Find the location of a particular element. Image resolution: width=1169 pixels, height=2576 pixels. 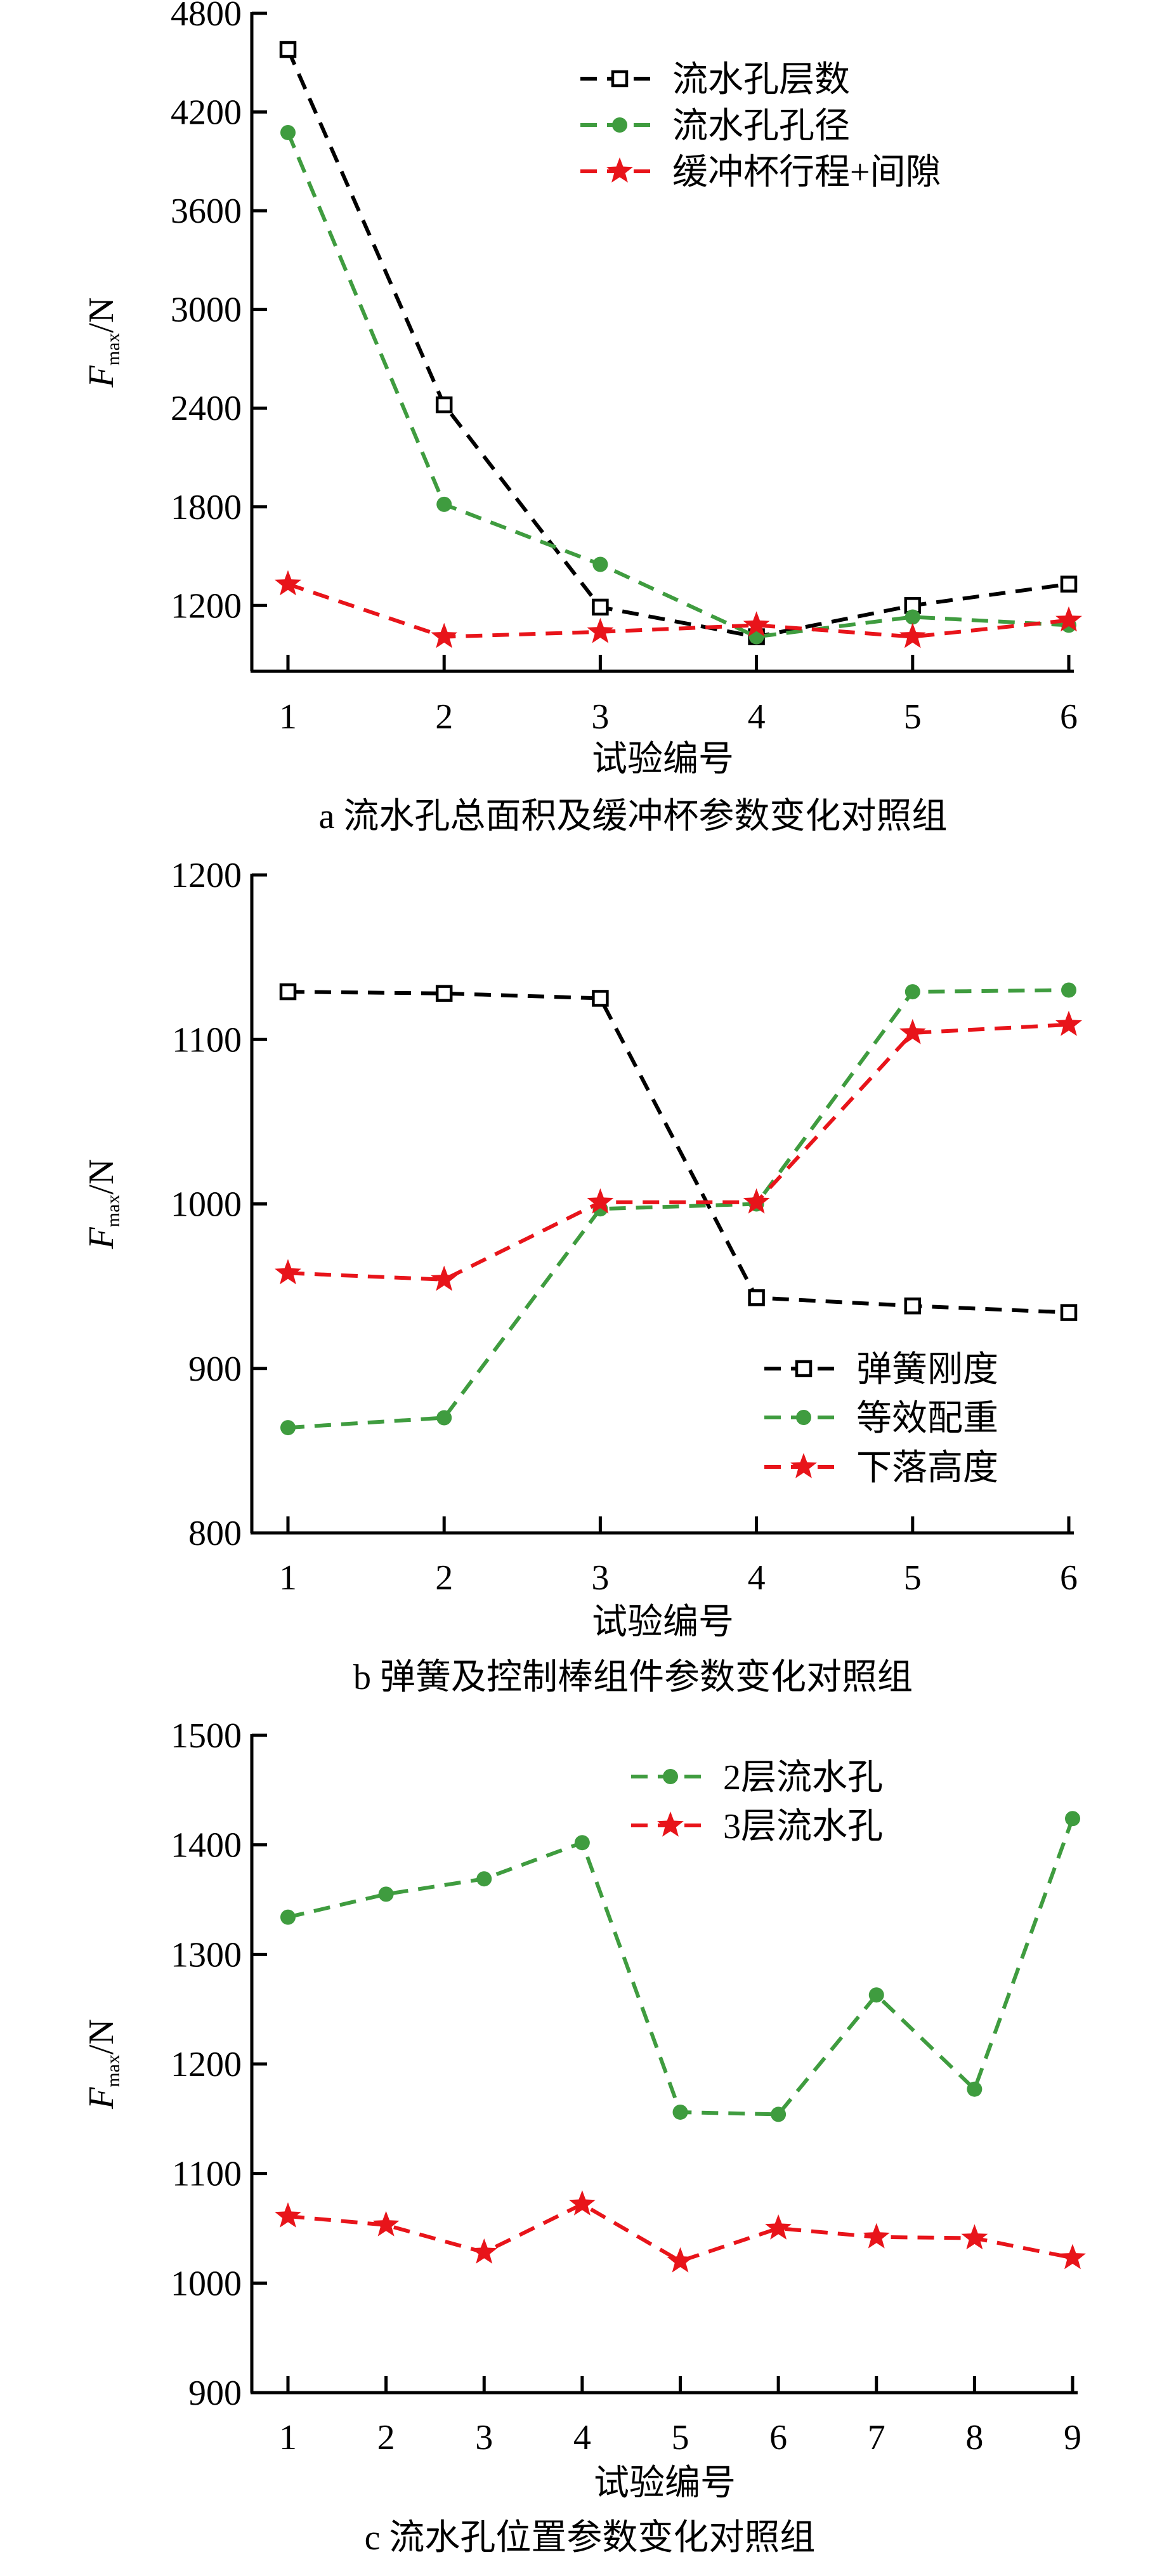

legend-entry: 等效配重 is located at coordinates (881, 1419).